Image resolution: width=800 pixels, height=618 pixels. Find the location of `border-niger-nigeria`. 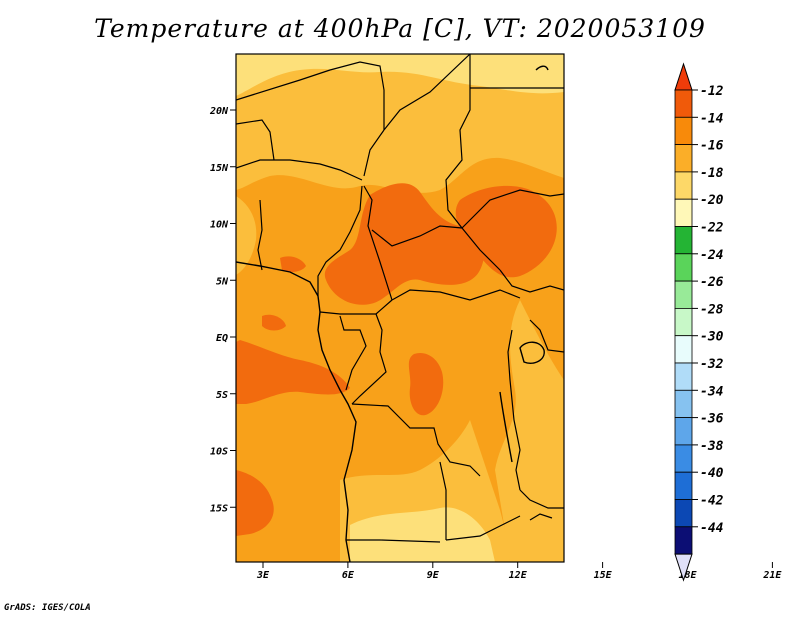

border-niger-nigeria is located at coordinates (299, 170).